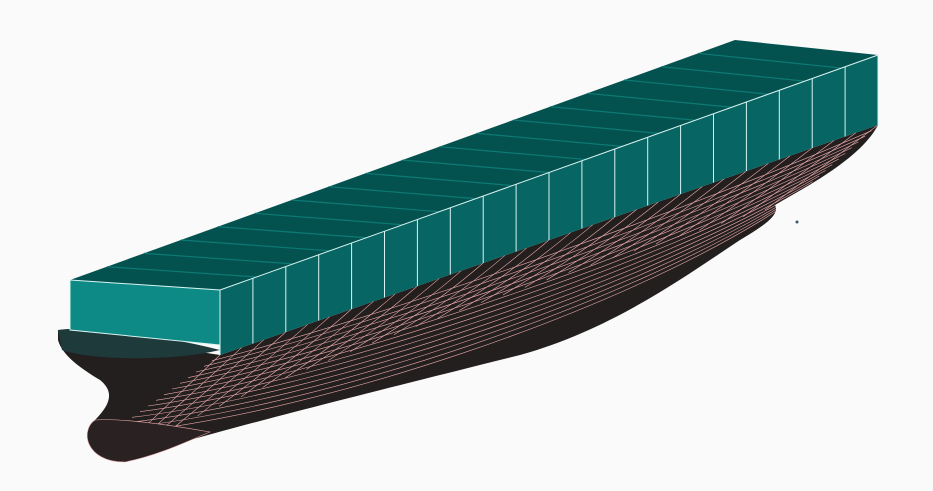 This screenshot has height=491, width=933. Describe the element at coordinates (139, 343) in the screenshot. I see `hull-stern-flat` at that location.